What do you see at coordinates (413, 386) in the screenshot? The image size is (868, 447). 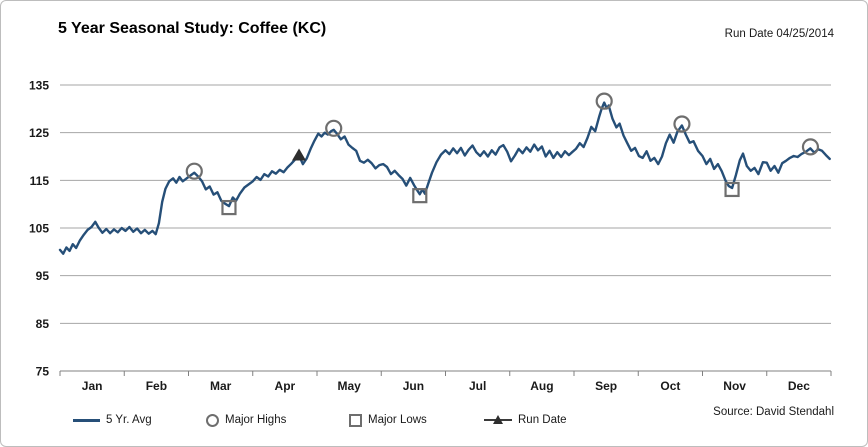 I see `x-tick-label: Jun` at bounding box center [413, 386].